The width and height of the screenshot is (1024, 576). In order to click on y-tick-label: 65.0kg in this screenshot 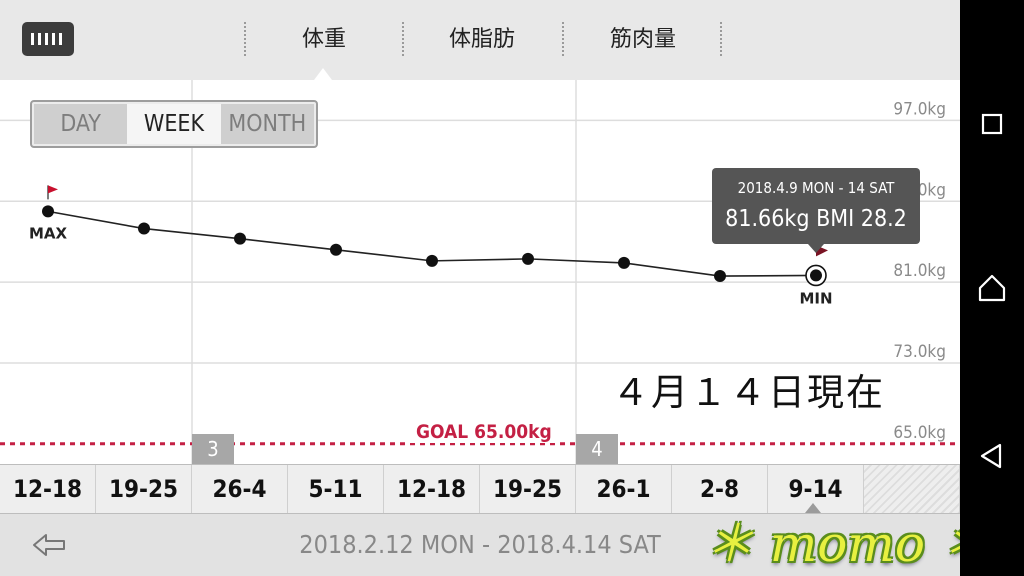, I will do `click(919, 433)`.